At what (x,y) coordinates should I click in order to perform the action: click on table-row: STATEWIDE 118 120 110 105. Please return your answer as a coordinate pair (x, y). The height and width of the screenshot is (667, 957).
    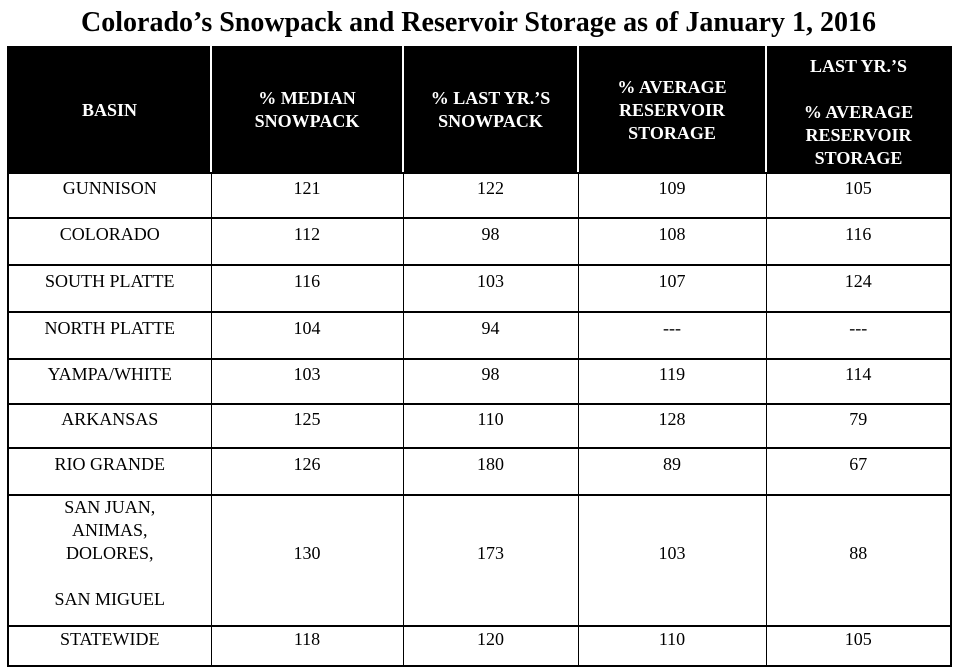
    Looking at the image, I should click on (479, 646).